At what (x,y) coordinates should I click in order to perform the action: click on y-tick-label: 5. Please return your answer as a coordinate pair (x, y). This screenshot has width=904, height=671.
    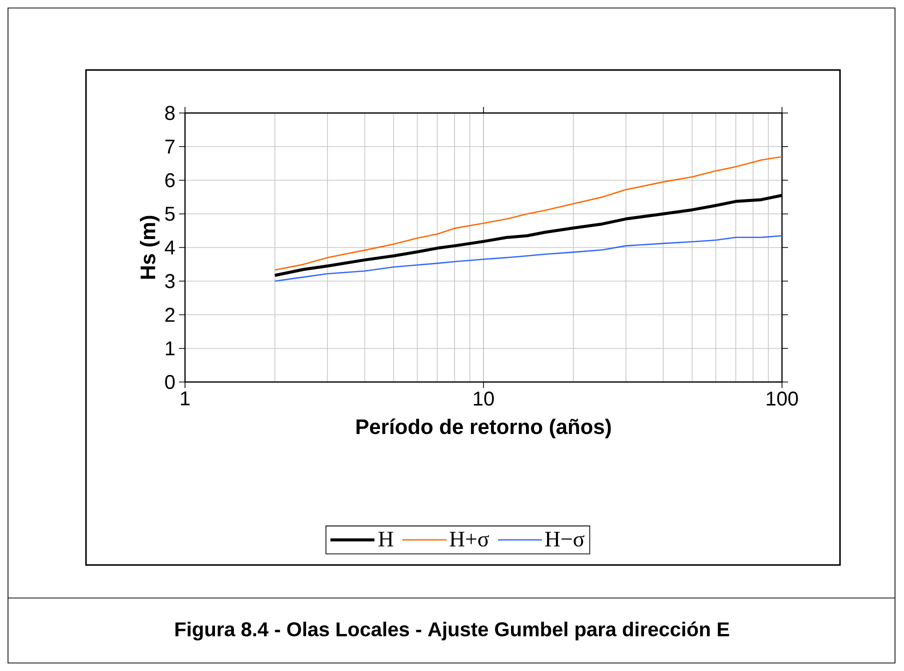
    Looking at the image, I should click on (170, 213).